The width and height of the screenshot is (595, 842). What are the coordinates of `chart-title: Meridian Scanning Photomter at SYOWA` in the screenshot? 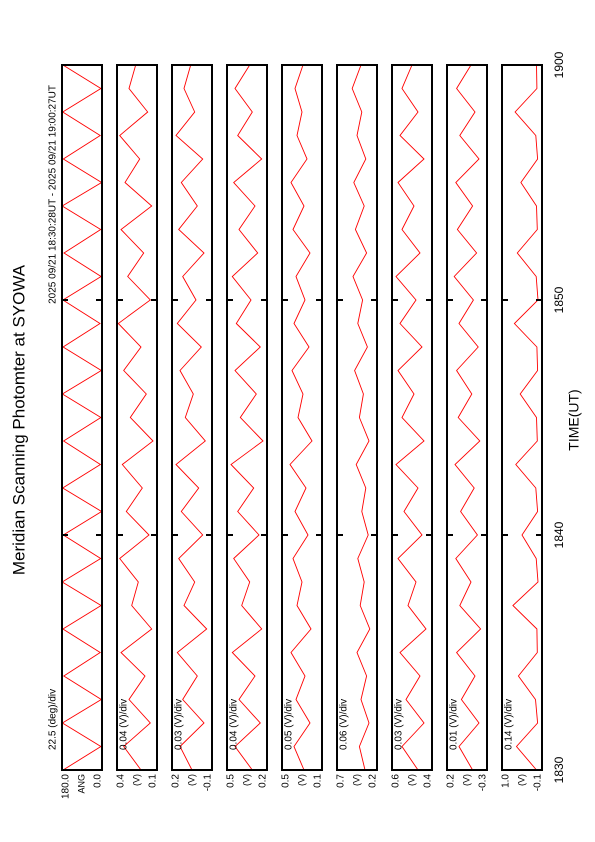 It's located at (18, 419).